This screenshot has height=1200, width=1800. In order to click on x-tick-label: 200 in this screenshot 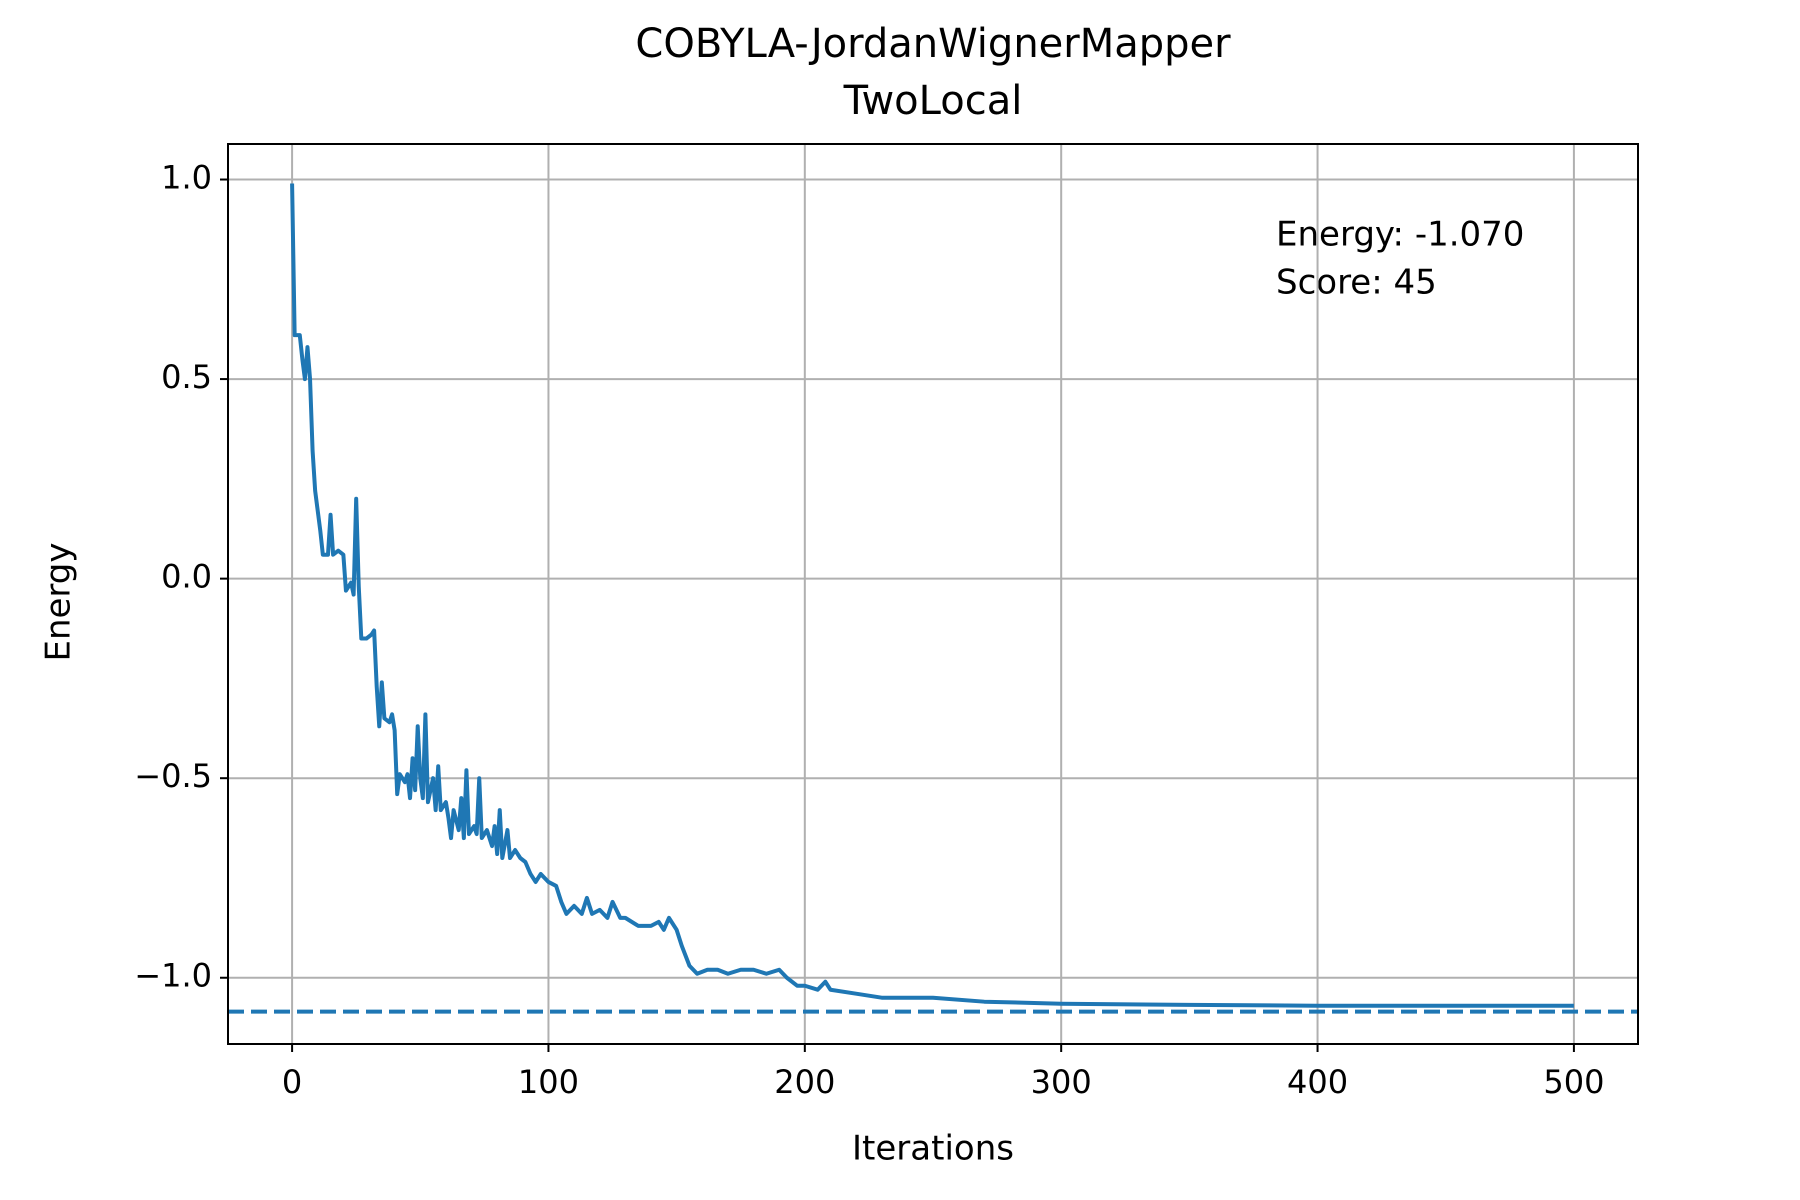, I will do `click(804, 1082)`.